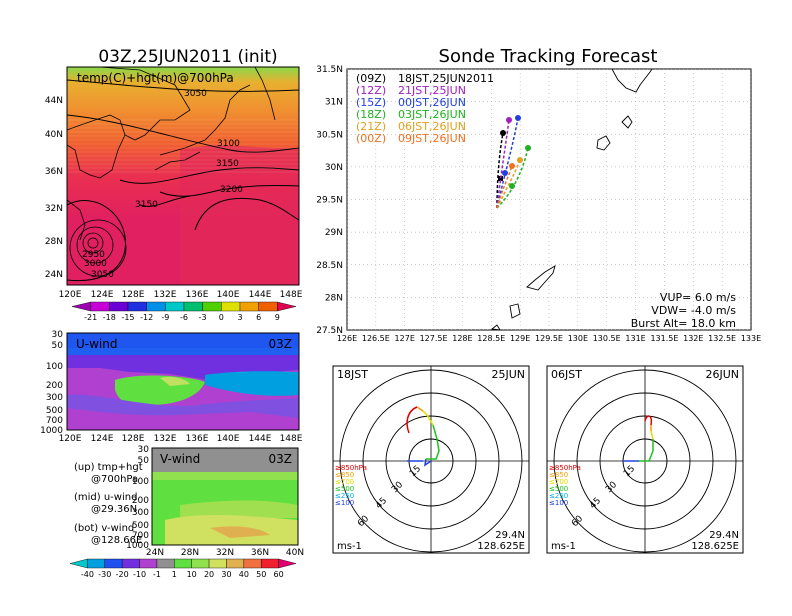  Describe the element at coordinates (54, 135) in the screenshot. I see `lat-tick-label: 40N` at that location.